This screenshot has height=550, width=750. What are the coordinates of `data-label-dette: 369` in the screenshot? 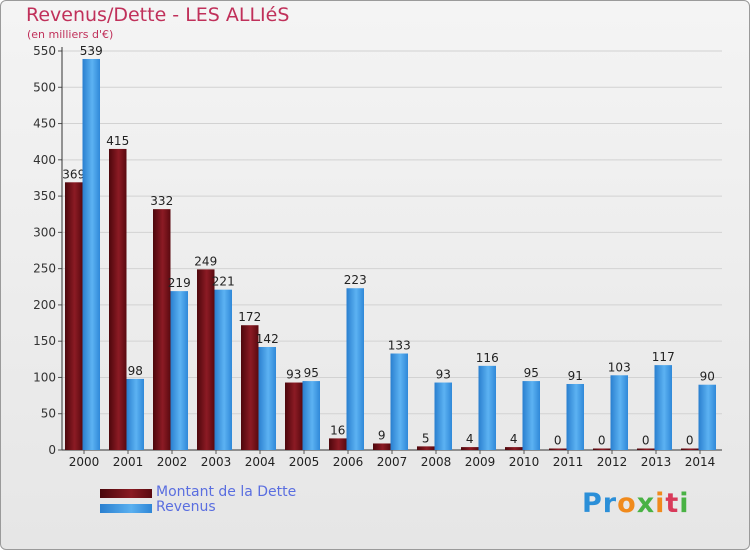 It's located at (73, 174).